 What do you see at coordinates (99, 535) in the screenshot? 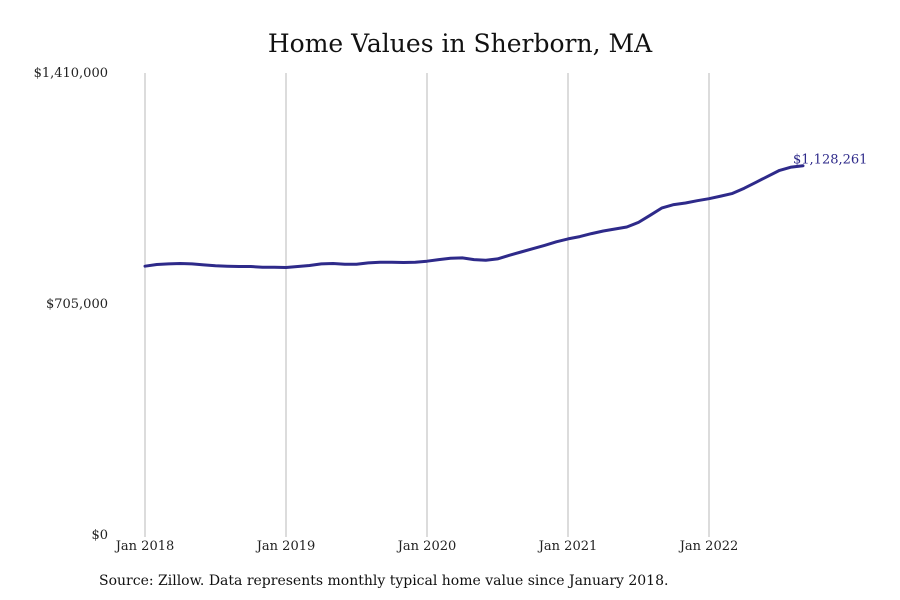
I see `y-tick-label-zero: $0` at bounding box center [99, 535].